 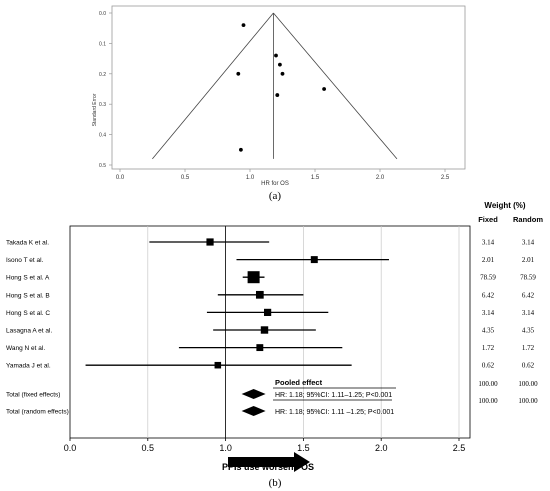 I want to click on forest-x-tick-label: 1.5, so click(x=303, y=448).